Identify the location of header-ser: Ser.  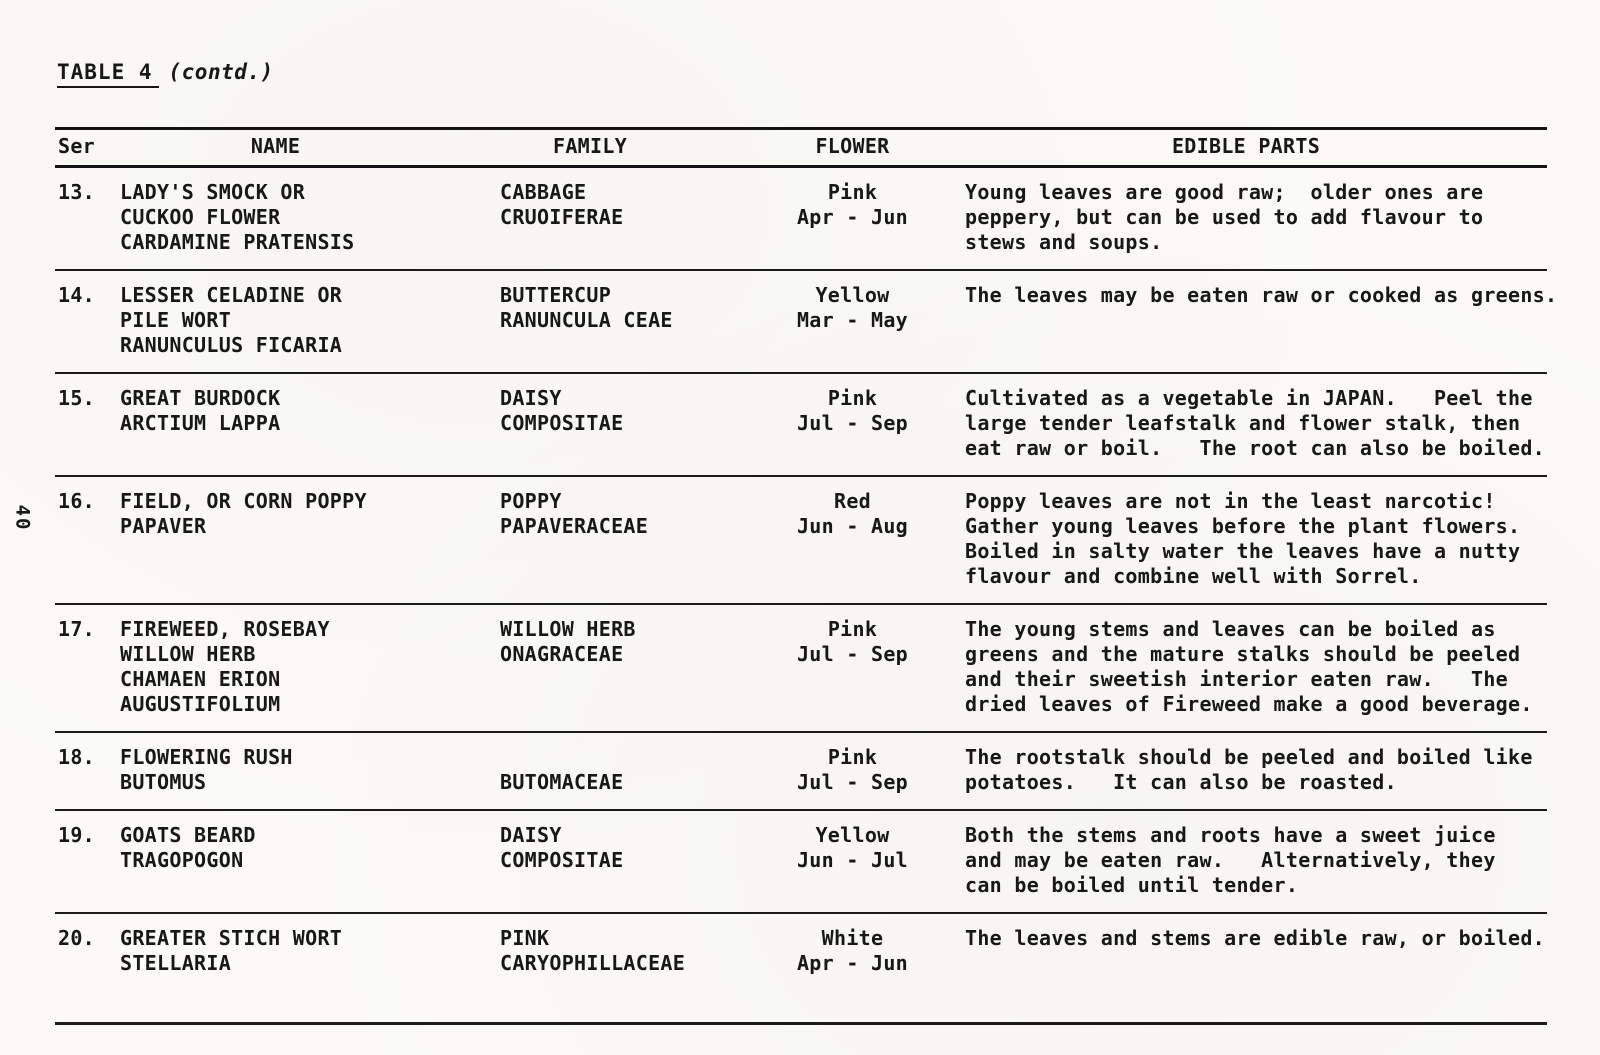
(77, 146).